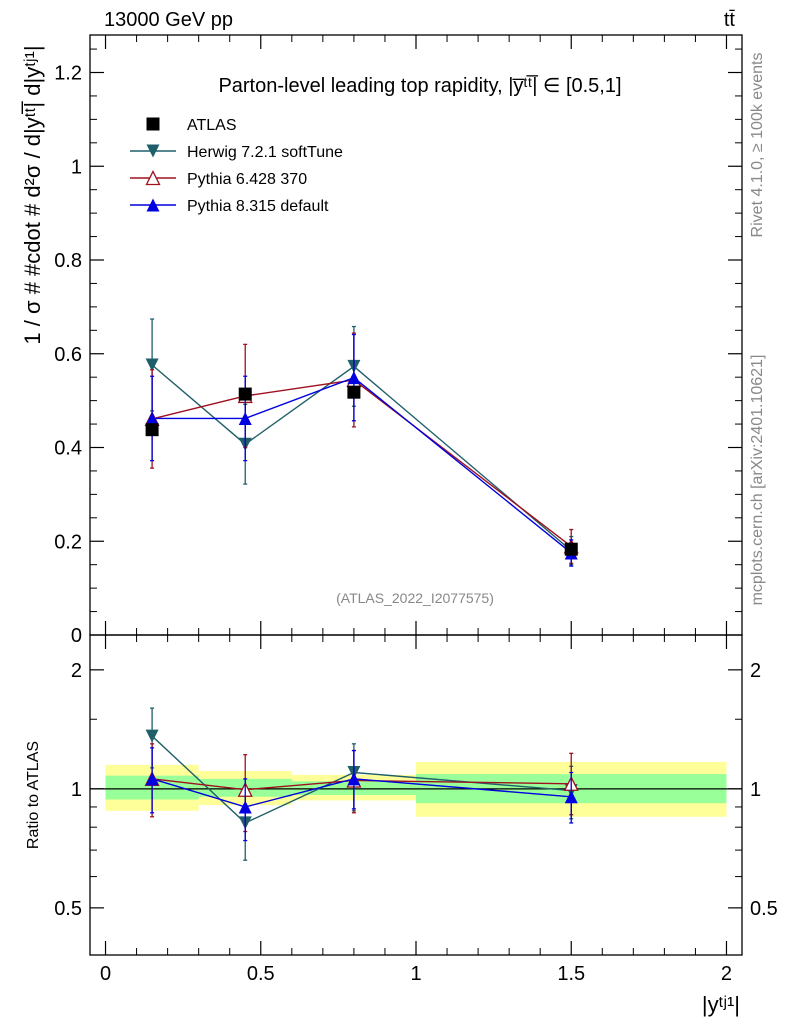  I want to click on main-y-tick-label: 0.8, so click(68, 261).